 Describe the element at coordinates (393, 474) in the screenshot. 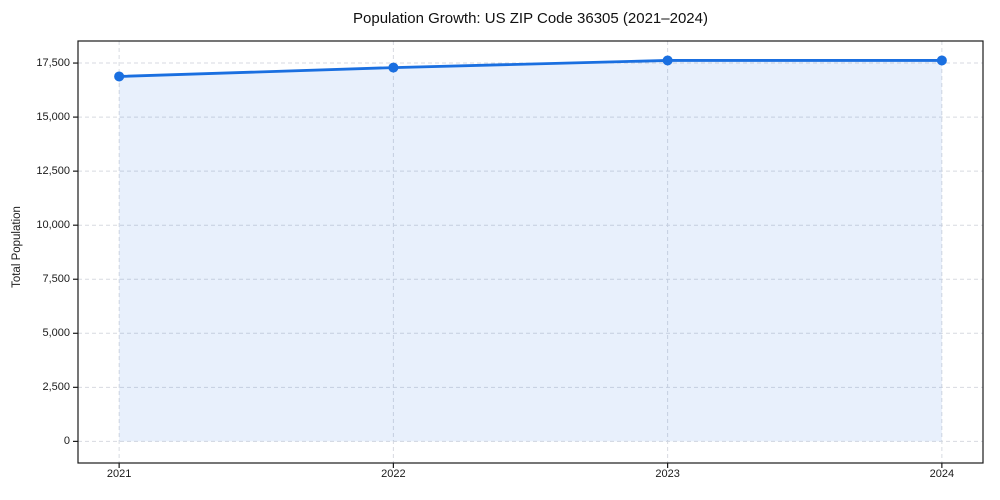

I see `x-tick-label: 2022` at that location.